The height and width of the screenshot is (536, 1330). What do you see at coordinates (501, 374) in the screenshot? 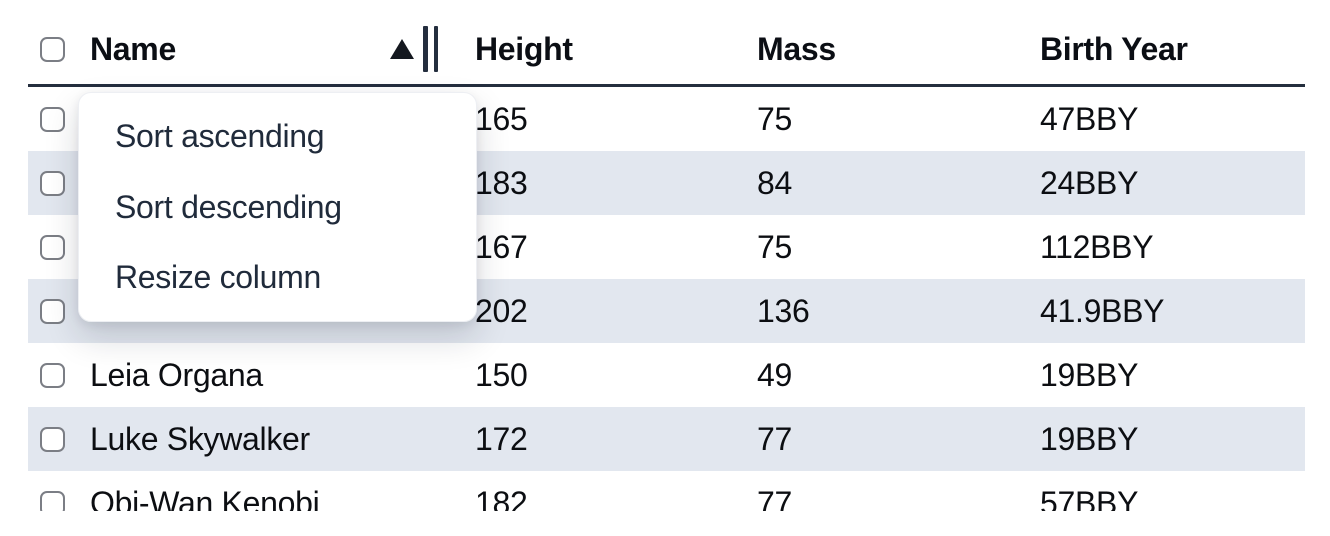
I see `row-height-cell: 150` at bounding box center [501, 374].